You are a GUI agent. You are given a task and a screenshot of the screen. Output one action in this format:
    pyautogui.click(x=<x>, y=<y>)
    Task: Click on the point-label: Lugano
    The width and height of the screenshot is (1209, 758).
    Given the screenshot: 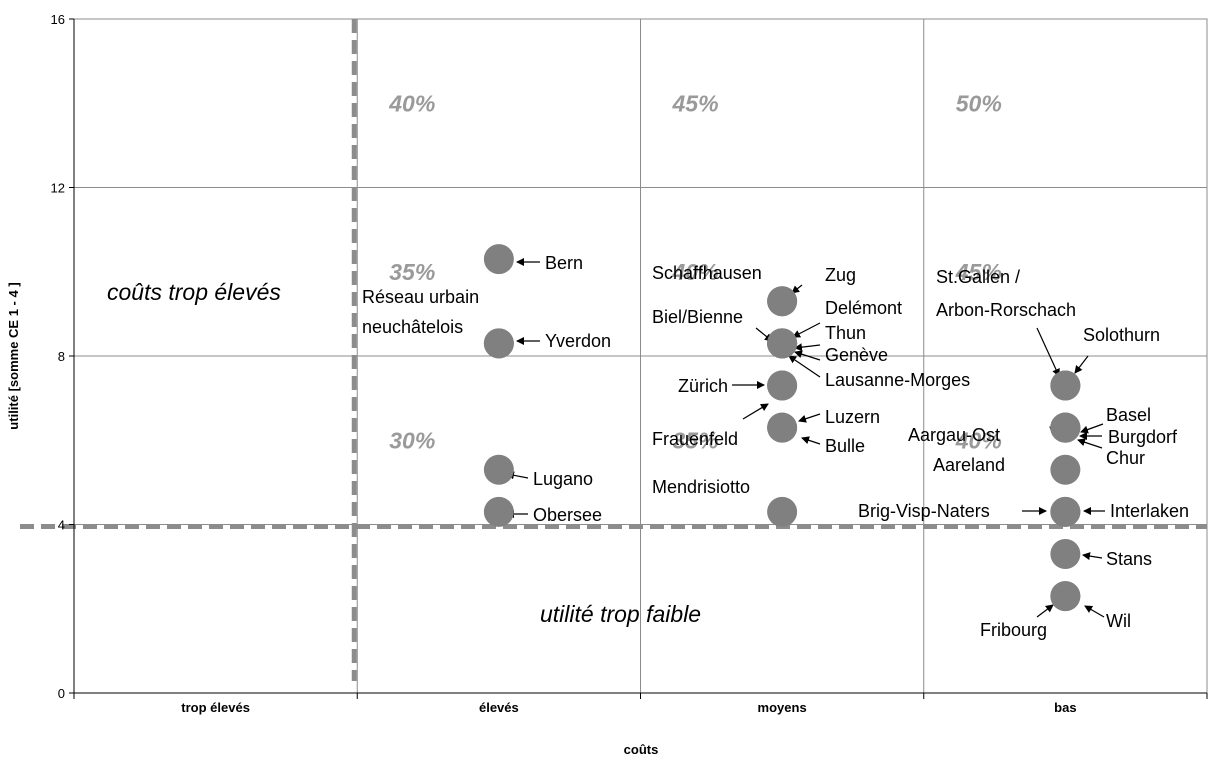 What is the action you would take?
    pyautogui.click(x=563, y=479)
    